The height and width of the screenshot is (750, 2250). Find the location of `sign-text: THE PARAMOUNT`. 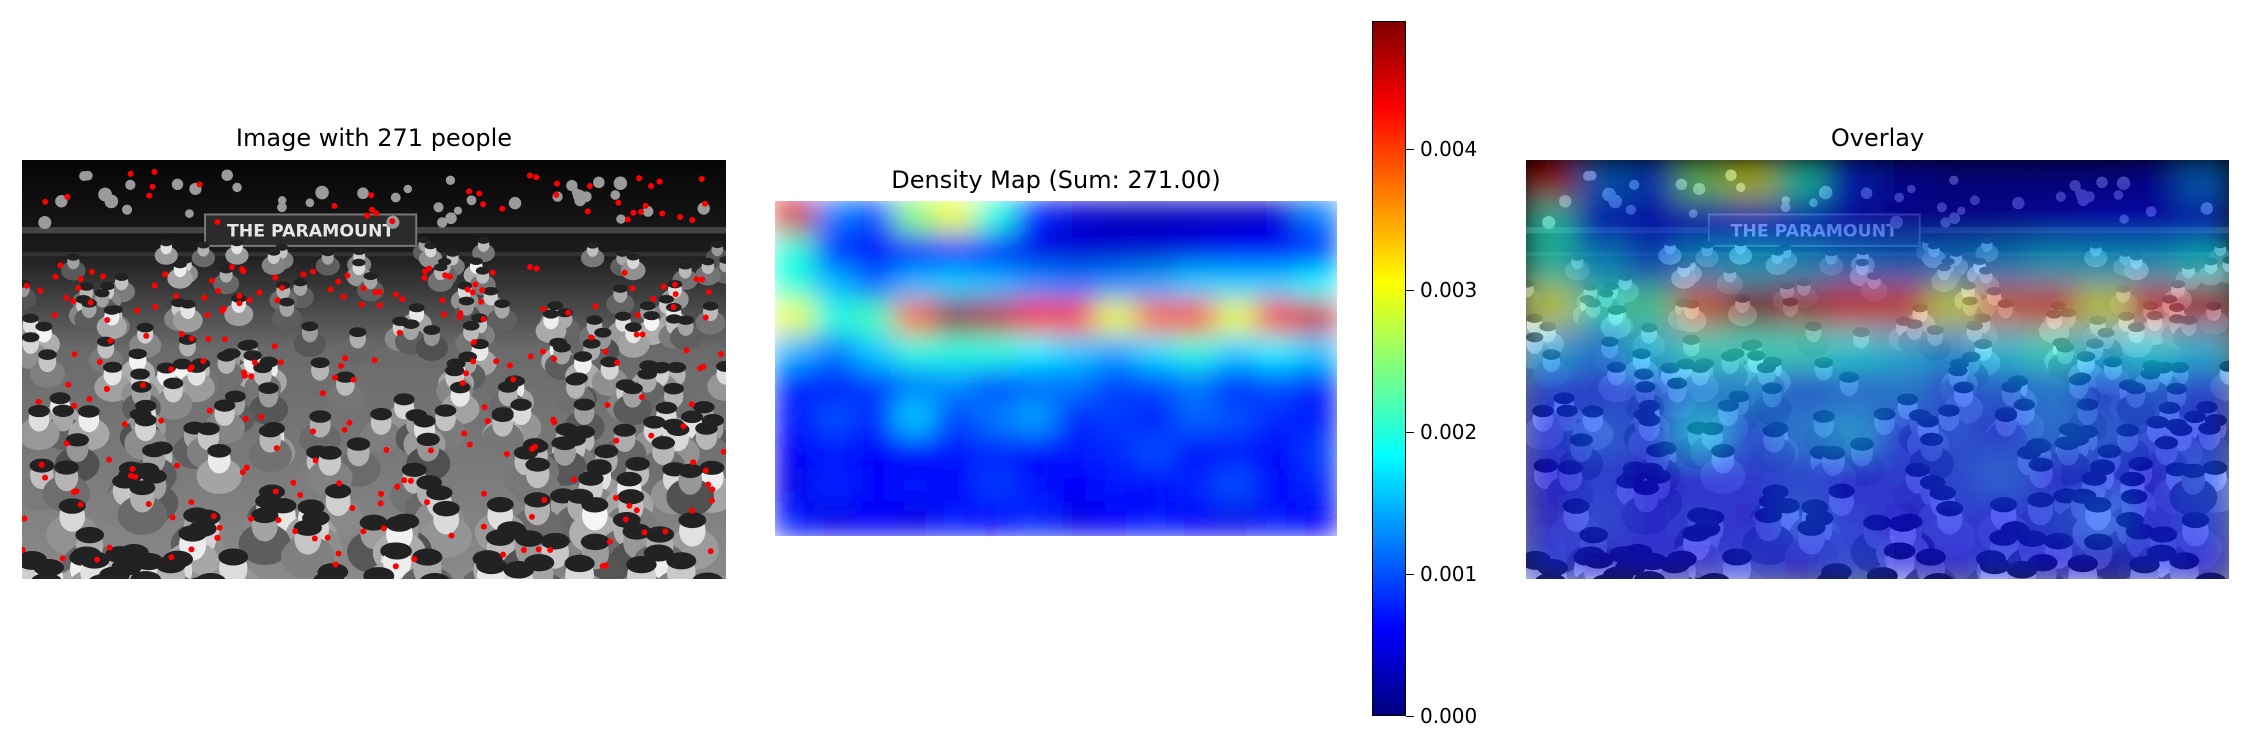

sign-text: THE PARAMOUNT is located at coordinates (310, 231).